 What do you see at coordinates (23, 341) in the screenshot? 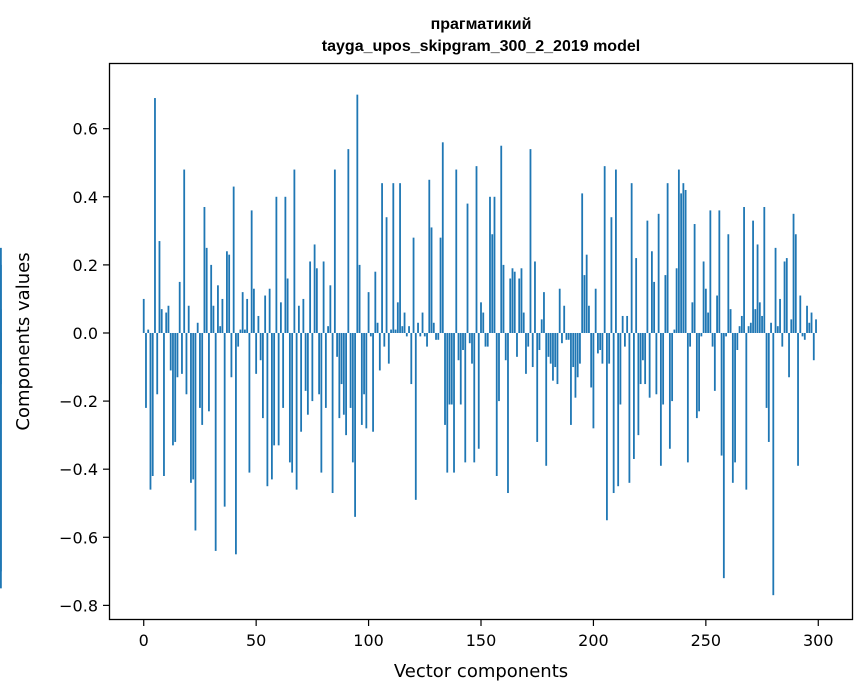
I see `y-axis-label: Components values` at bounding box center [23, 341].